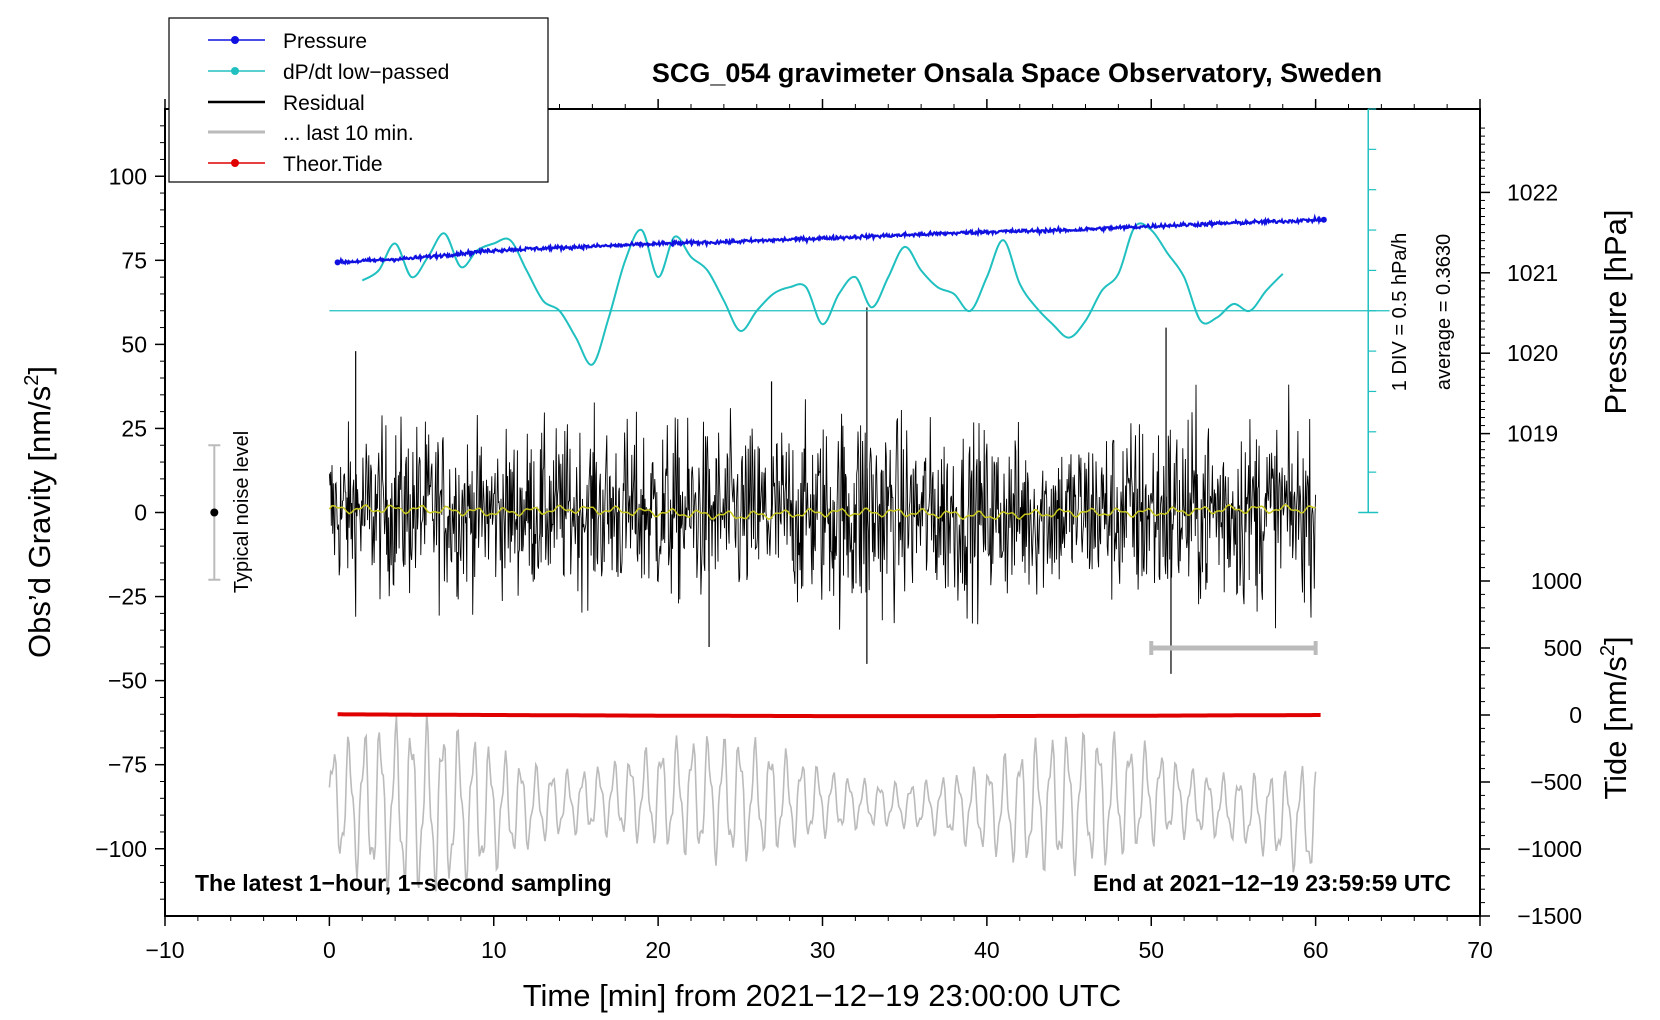 The image size is (1660, 1020). What do you see at coordinates (987, 950) in the screenshot?
I see `x-tick-label: 40` at bounding box center [987, 950].